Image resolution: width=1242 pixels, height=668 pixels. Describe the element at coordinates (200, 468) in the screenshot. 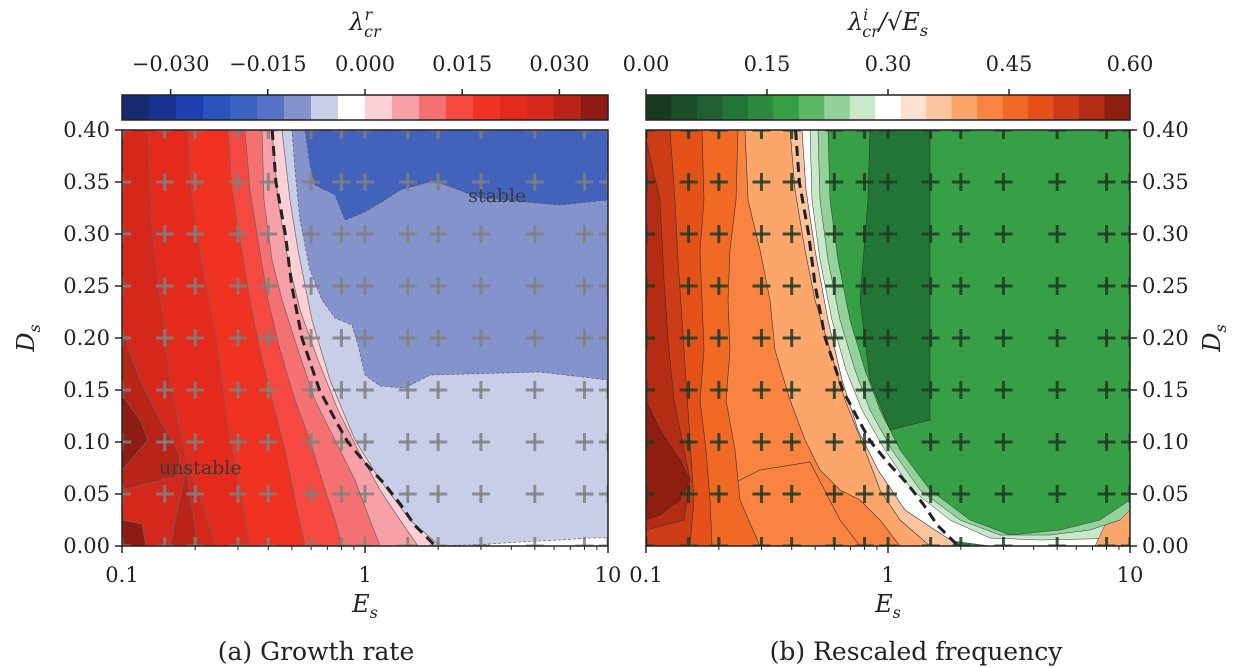

I see `annotation-unstable: unstable` at that location.